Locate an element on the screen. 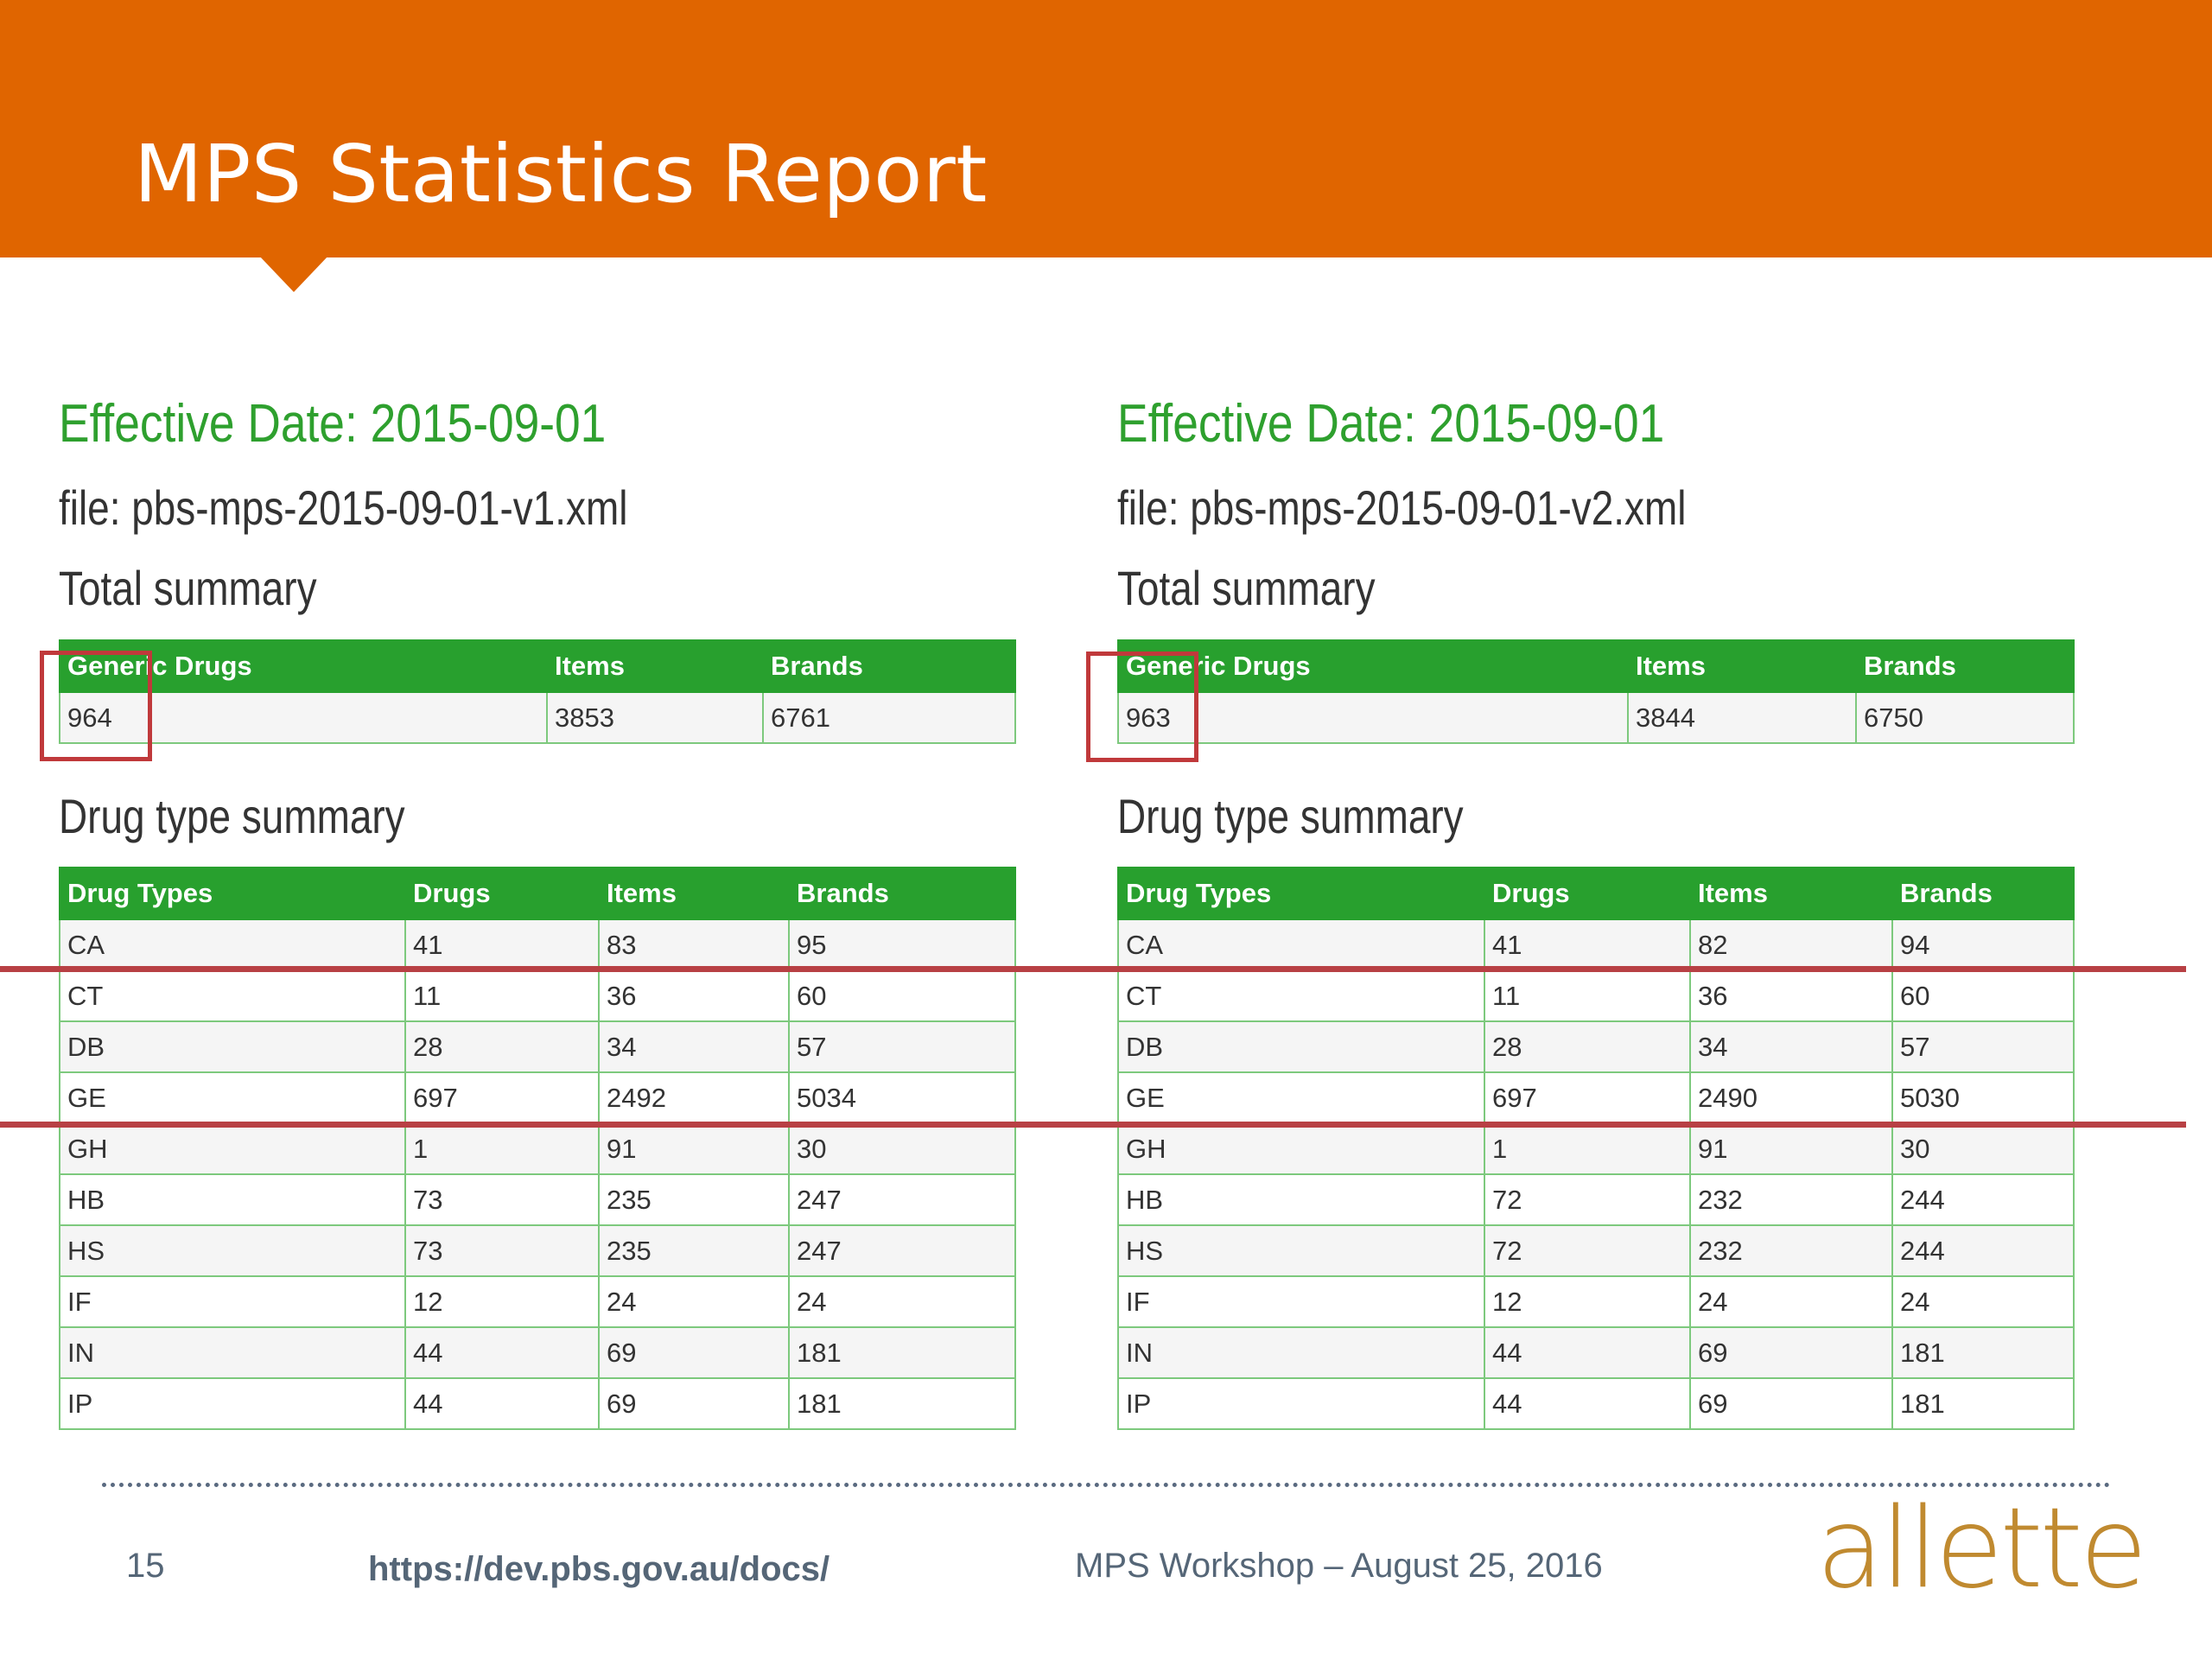  table-cell: 34 is located at coordinates (1791, 1046).